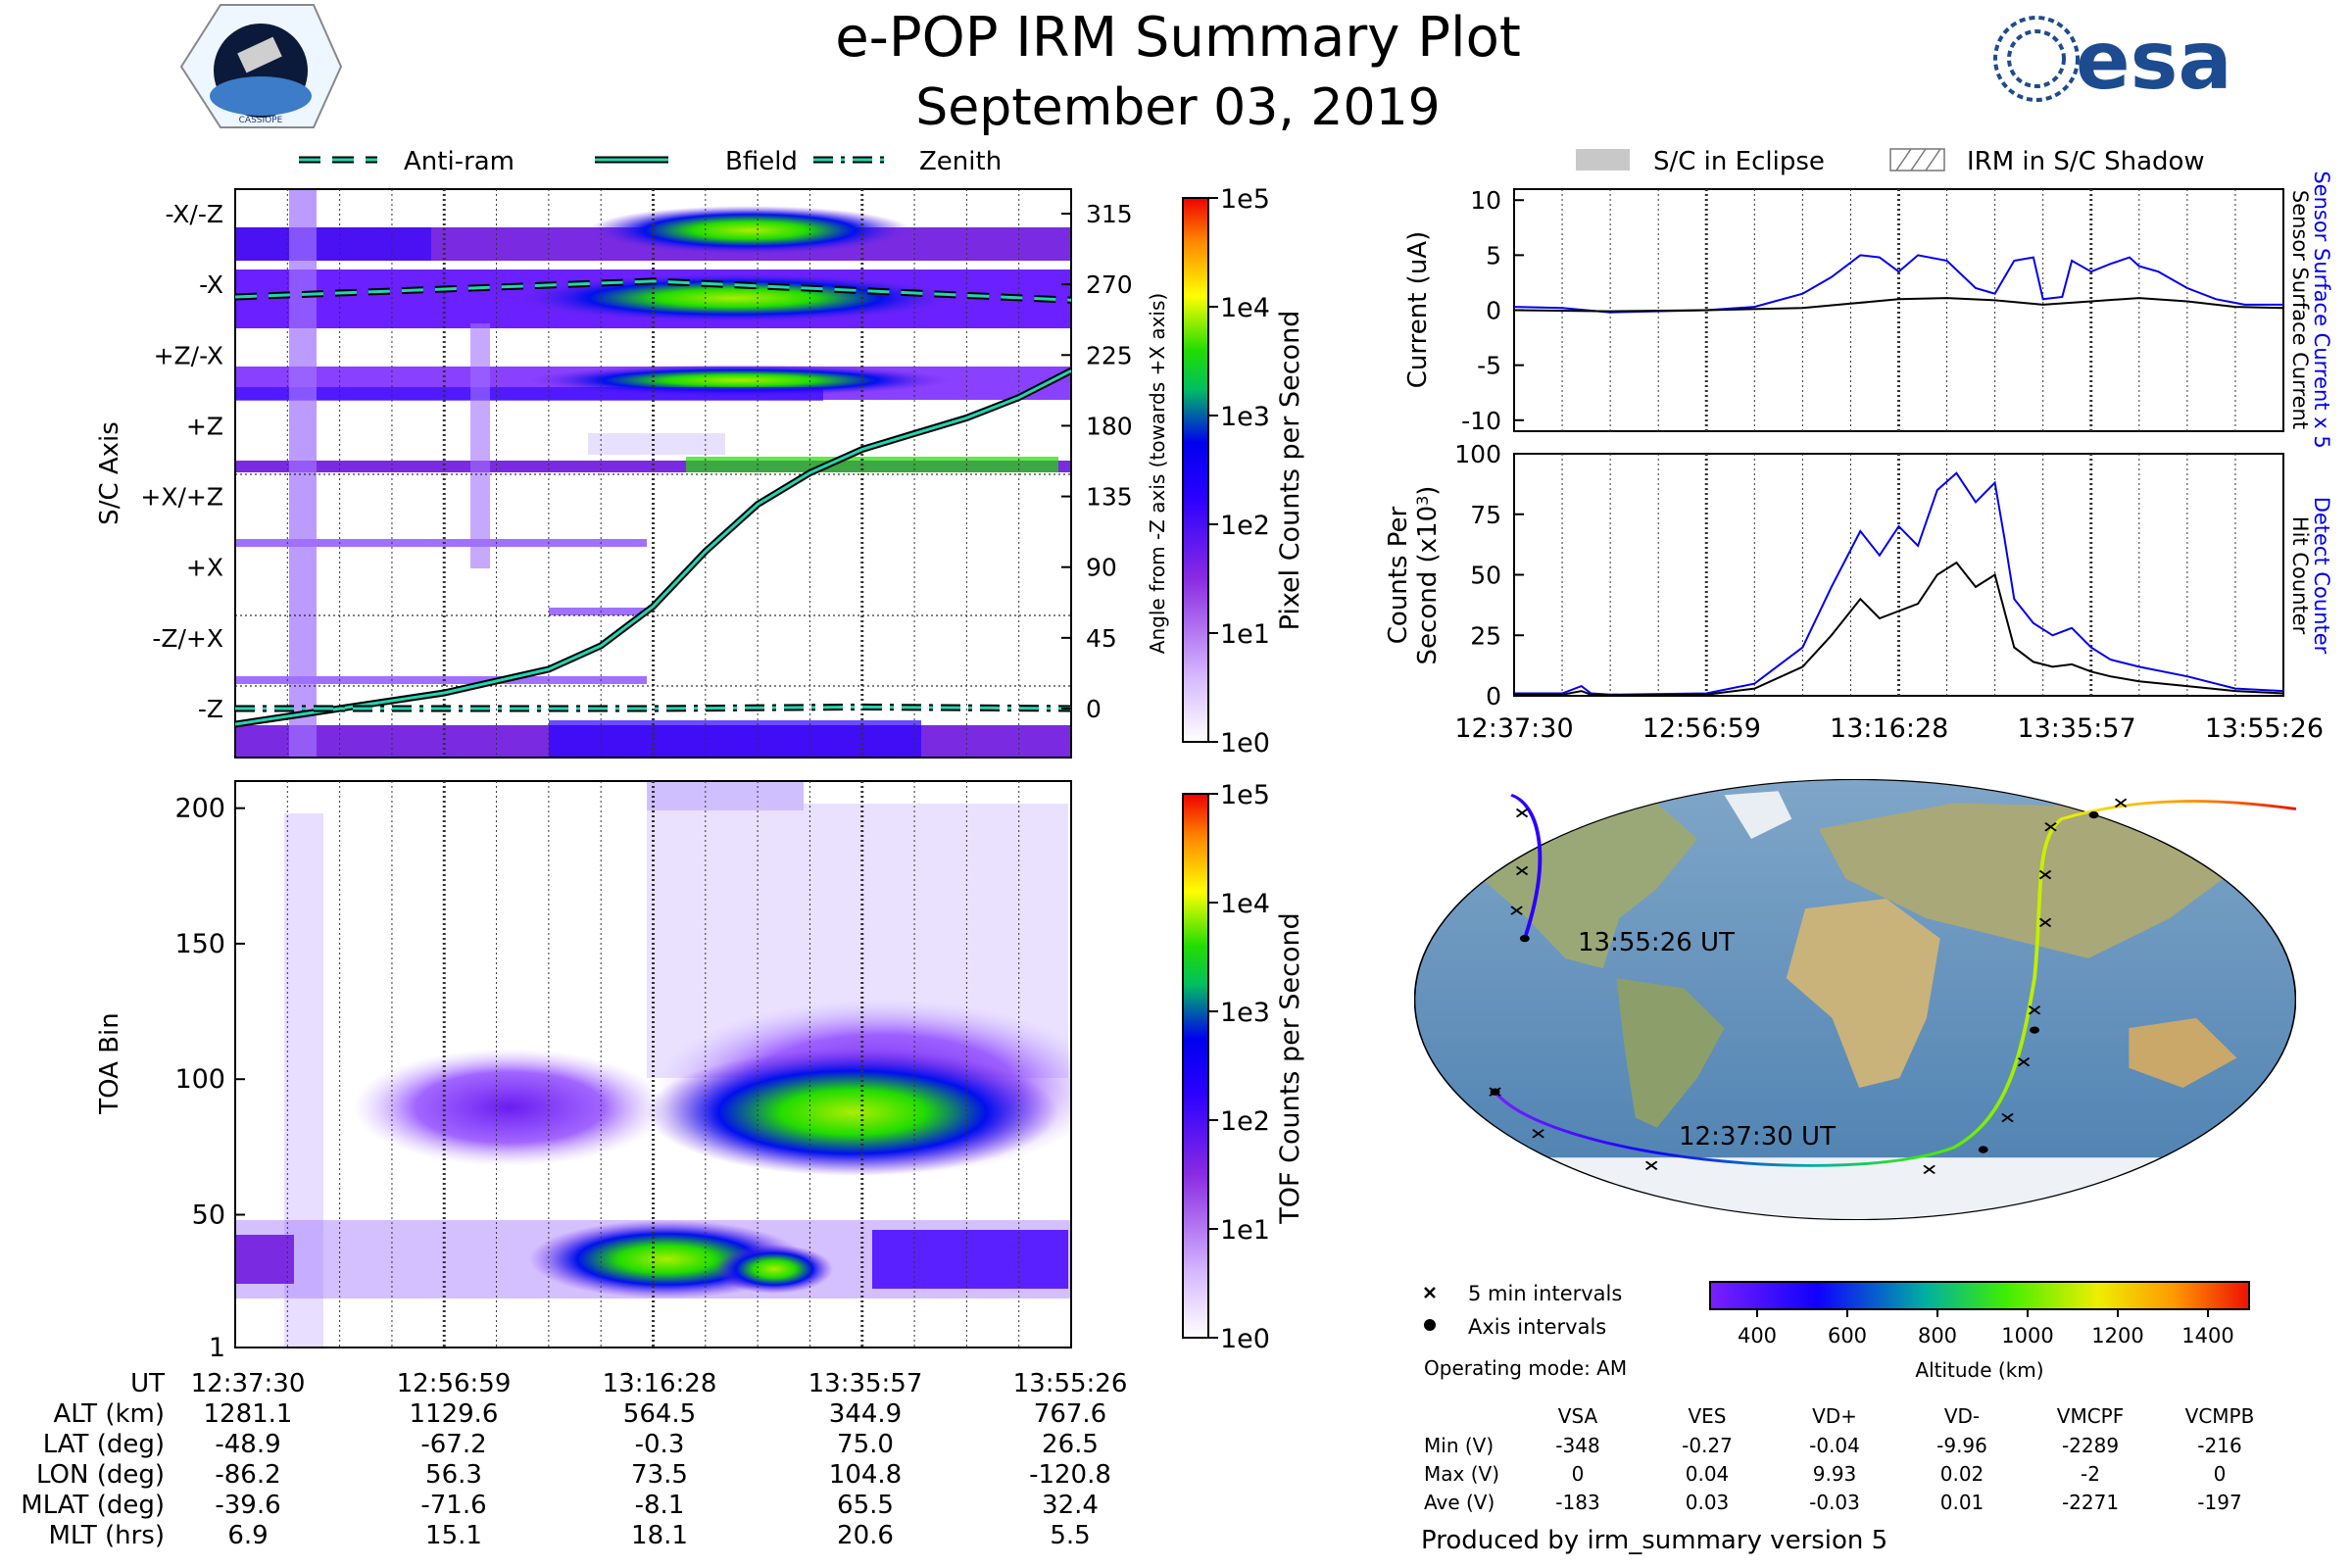 The image size is (2352, 1568). Describe the element at coordinates (2300, 309) in the screenshot. I see `current-right-black-label: Sensor Surface Current` at that location.